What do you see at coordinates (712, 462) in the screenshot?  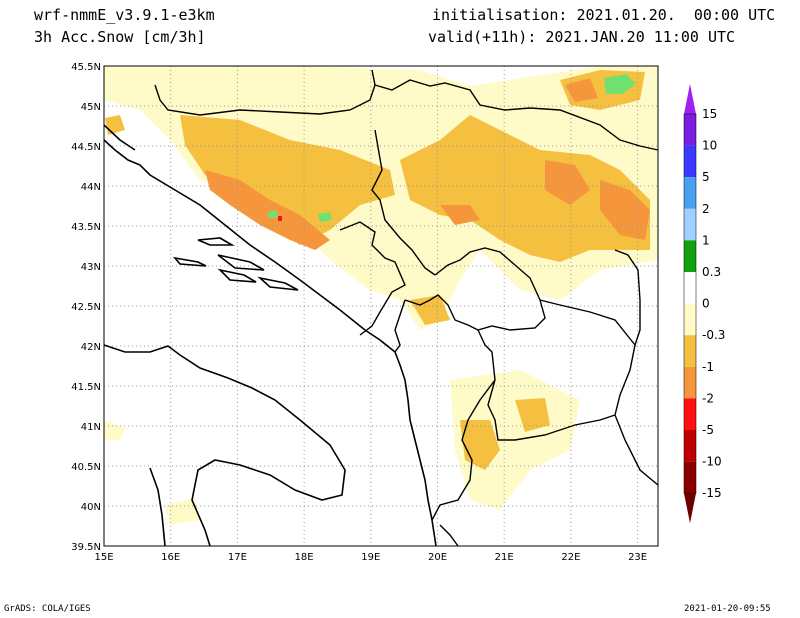 I see `colorbar-label: -10` at bounding box center [712, 462].